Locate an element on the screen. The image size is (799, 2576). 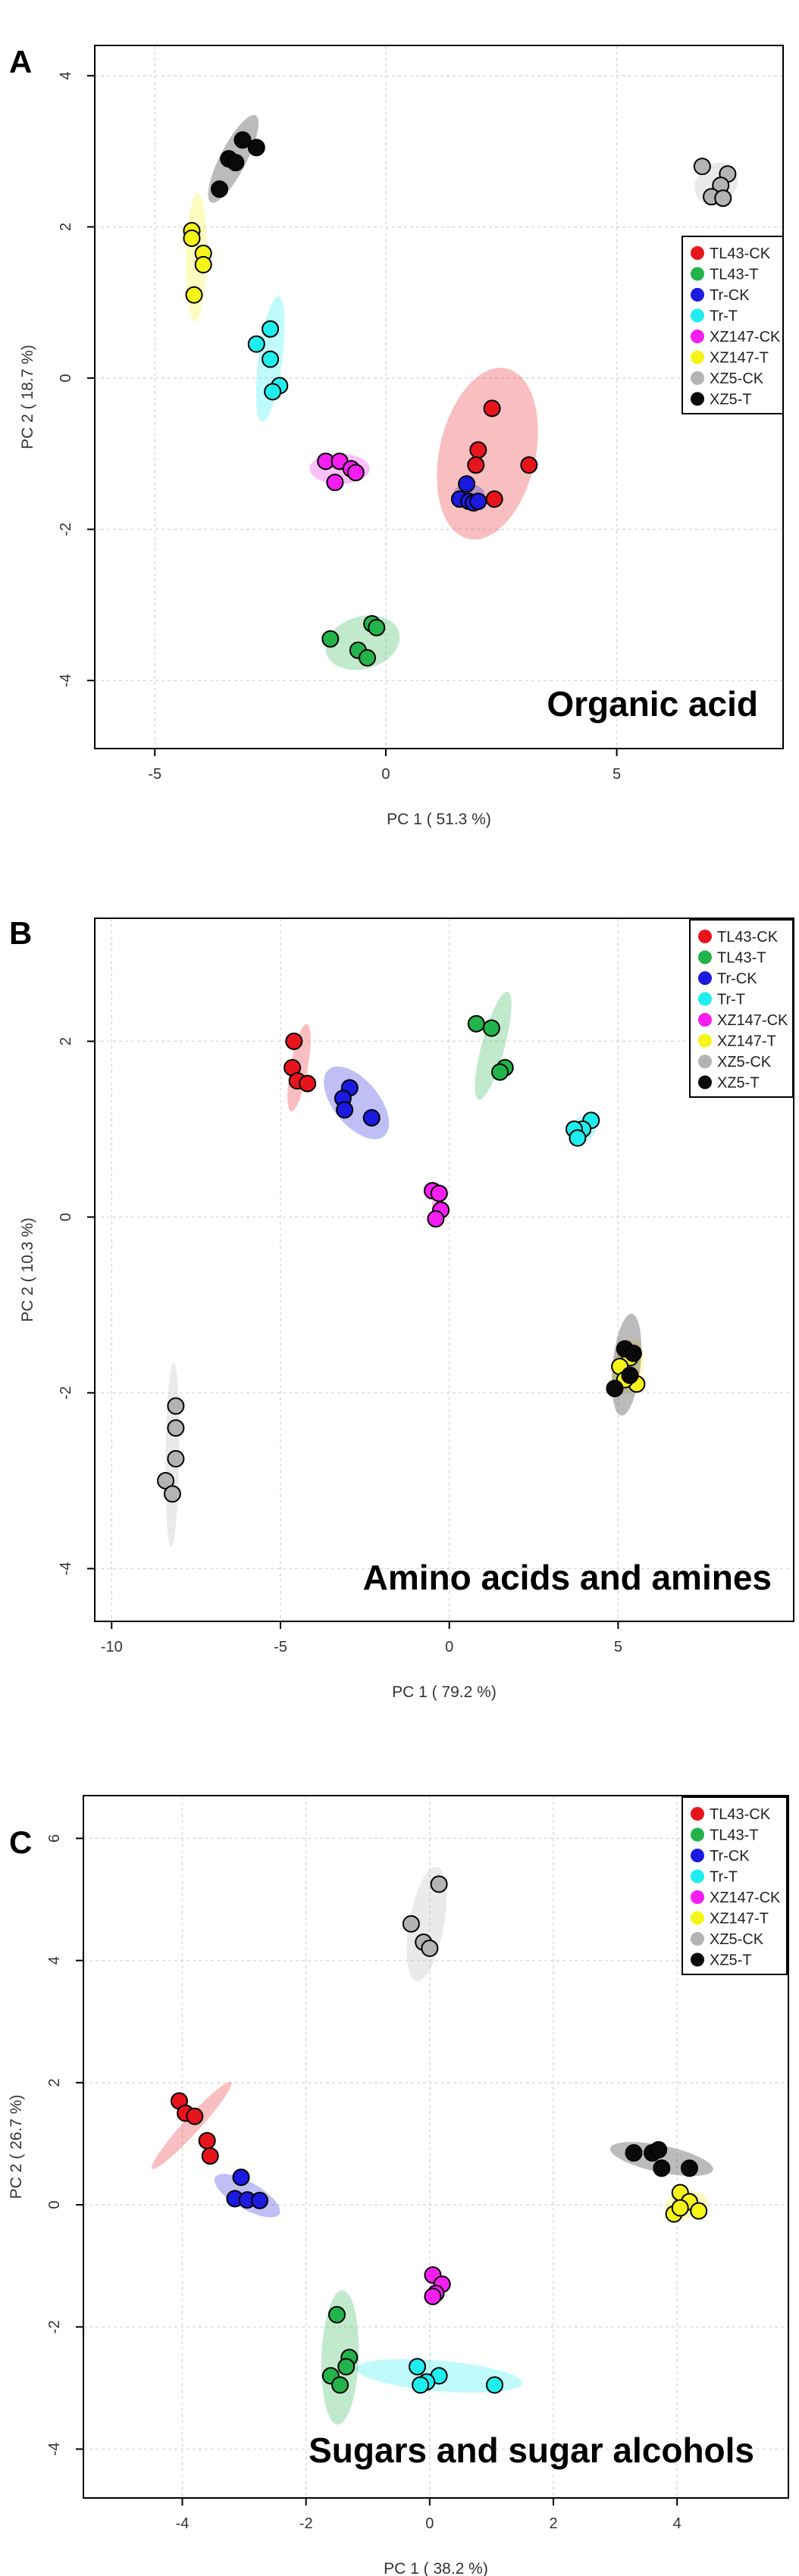
legend-item-tl43-t: TL43-T is located at coordinates (724, 1836).